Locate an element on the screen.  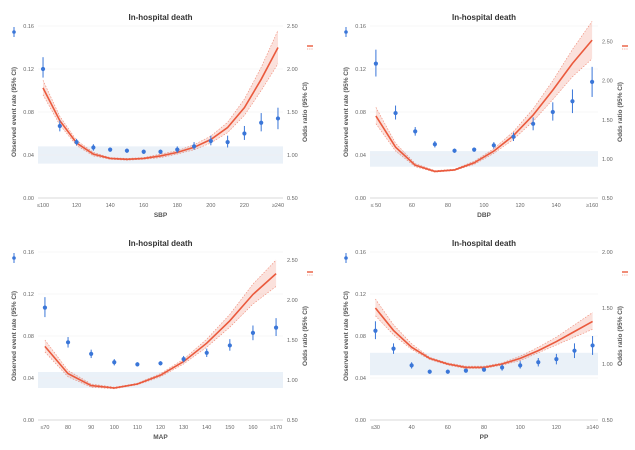
x-tick-label: ≥140 is located at coordinates (592, 428).